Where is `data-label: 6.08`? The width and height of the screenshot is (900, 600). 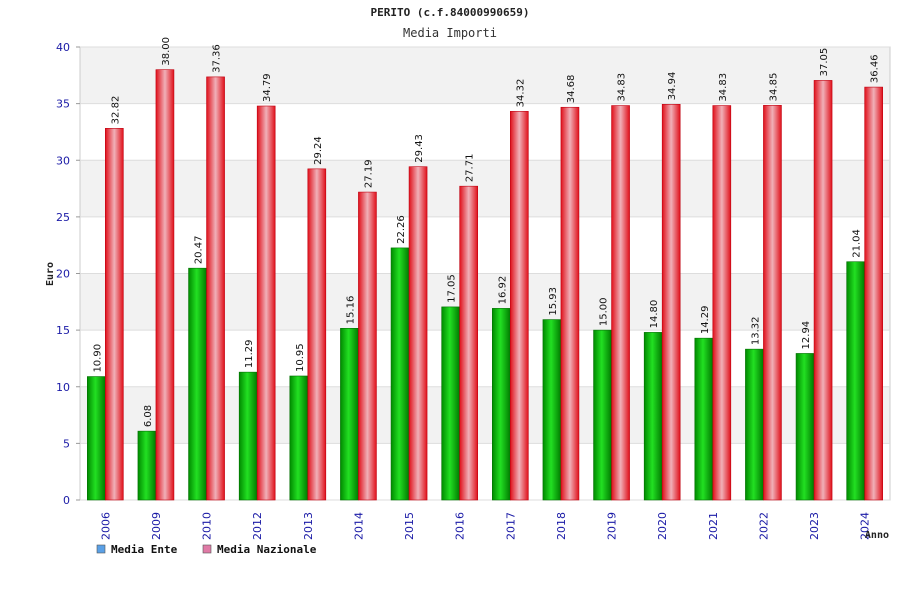
data-label: 6.08 is located at coordinates (148, 416).